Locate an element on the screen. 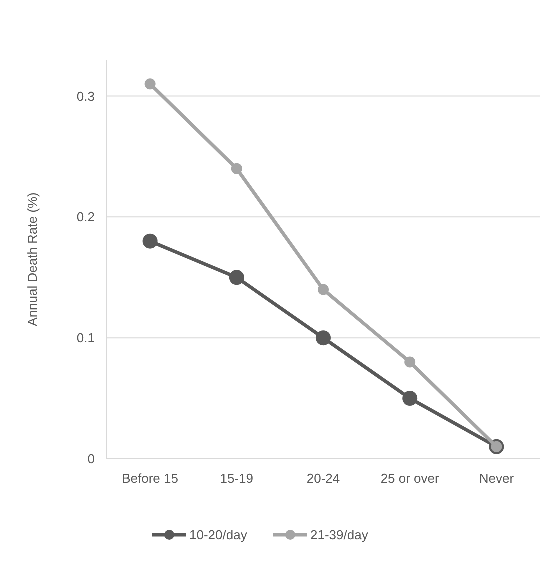 This screenshot has height=565, width=547. legend-label: 21-39/day is located at coordinates (339, 535).